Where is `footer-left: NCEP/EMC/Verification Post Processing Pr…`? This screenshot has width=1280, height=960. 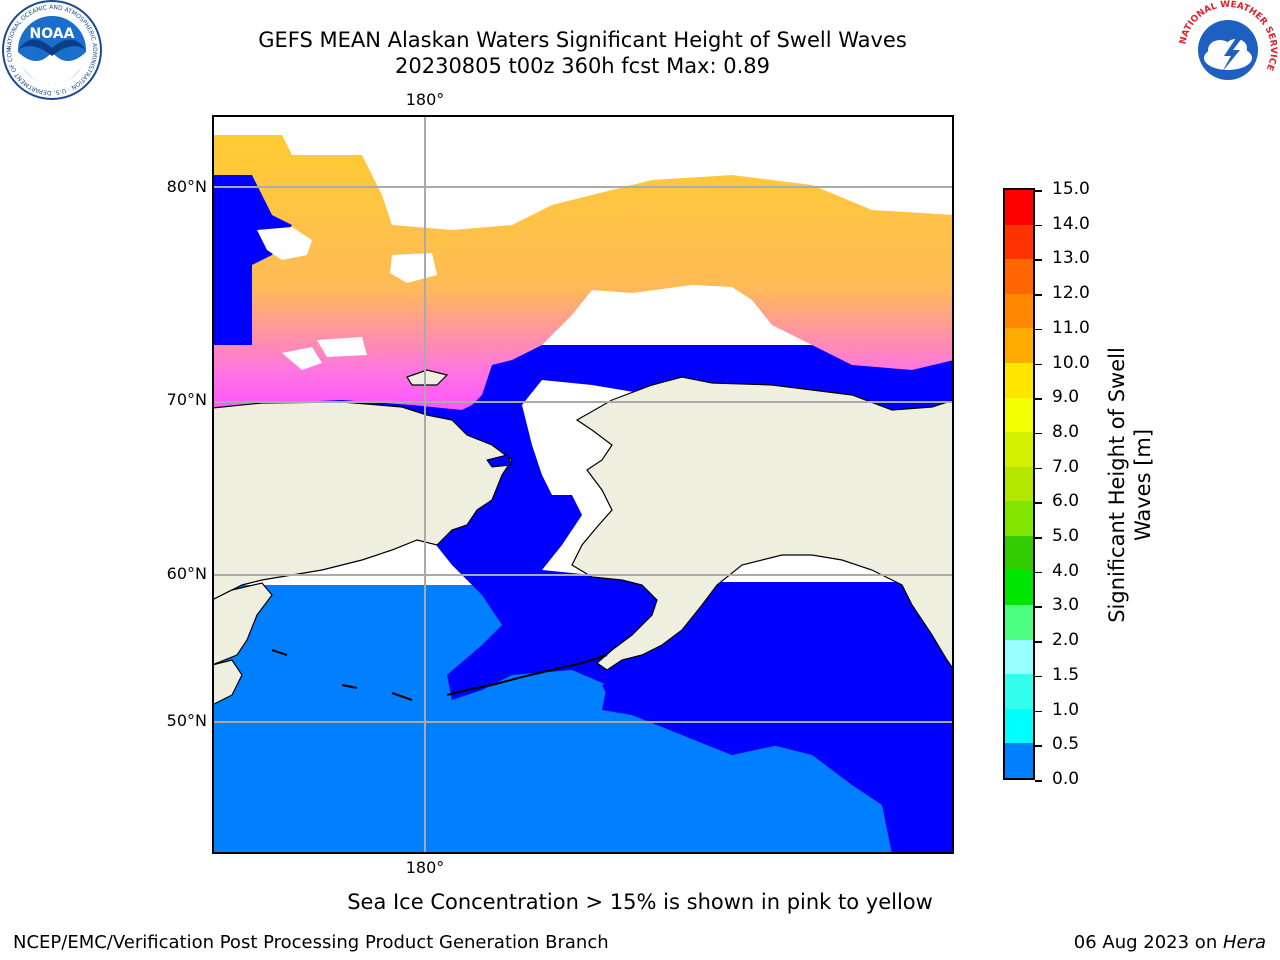
footer-left: NCEP/EMC/Verification Post Processing Pr… is located at coordinates (311, 942).